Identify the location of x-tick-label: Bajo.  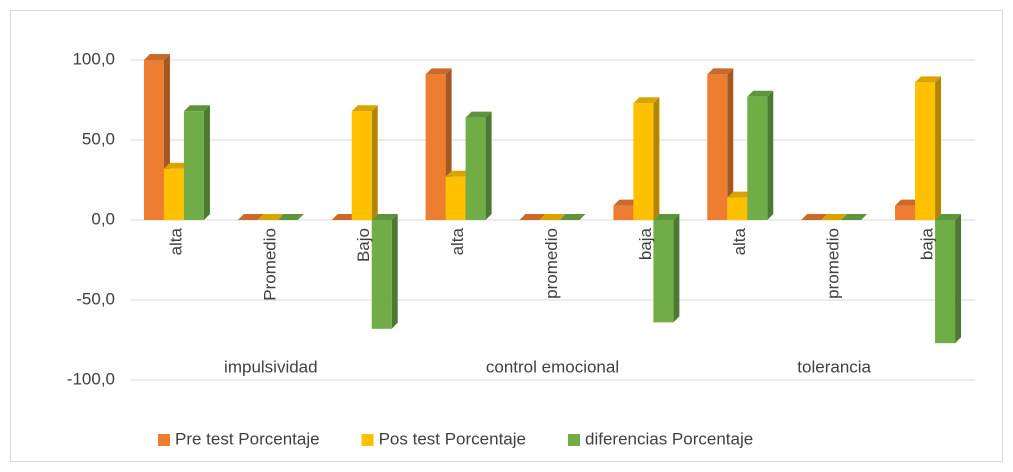
(363, 245).